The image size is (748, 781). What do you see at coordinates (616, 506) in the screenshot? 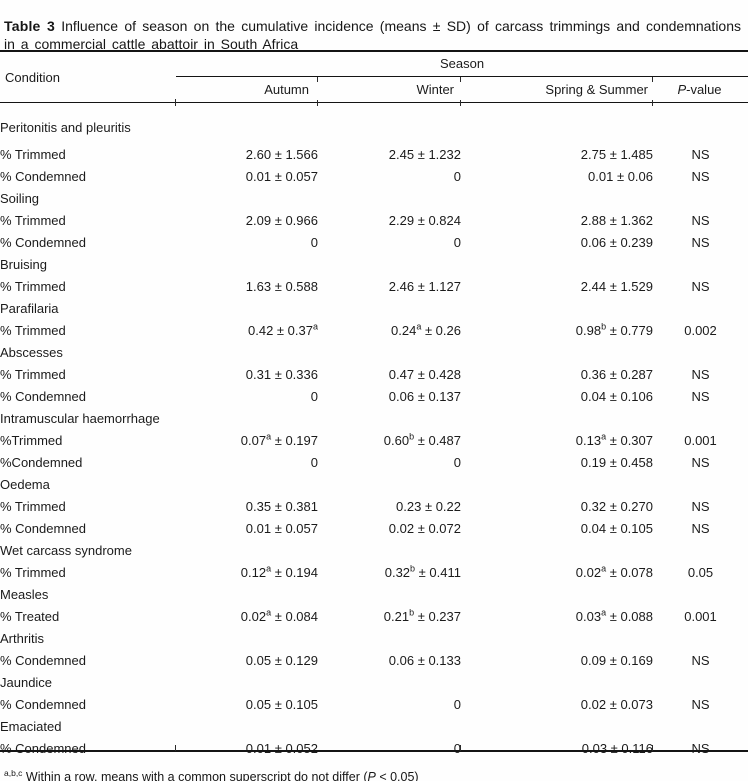
I see `cell-spring-summer: 0.32 ± 0.270` at bounding box center [616, 506].